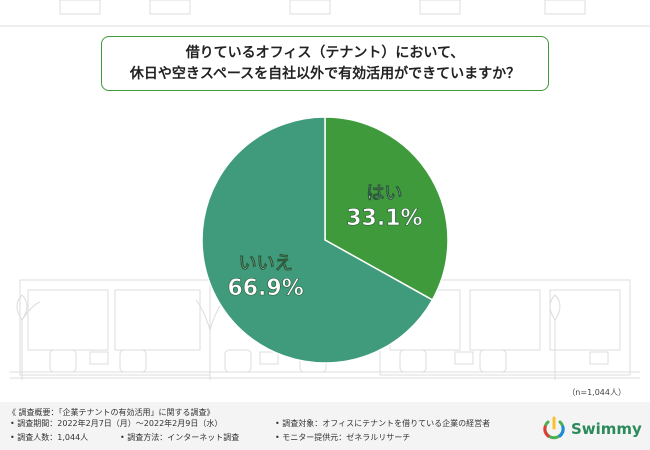 This screenshot has height=450, width=650. I want to click on slice-label-0: はい, so click(384, 193).